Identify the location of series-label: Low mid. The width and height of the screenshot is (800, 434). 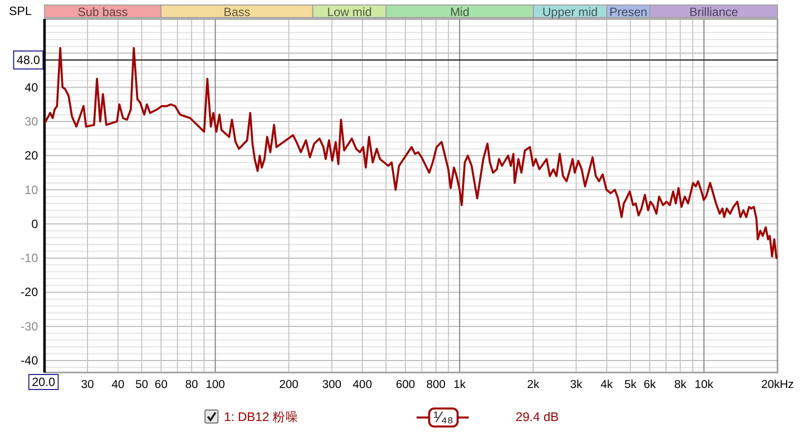
(349, 11).